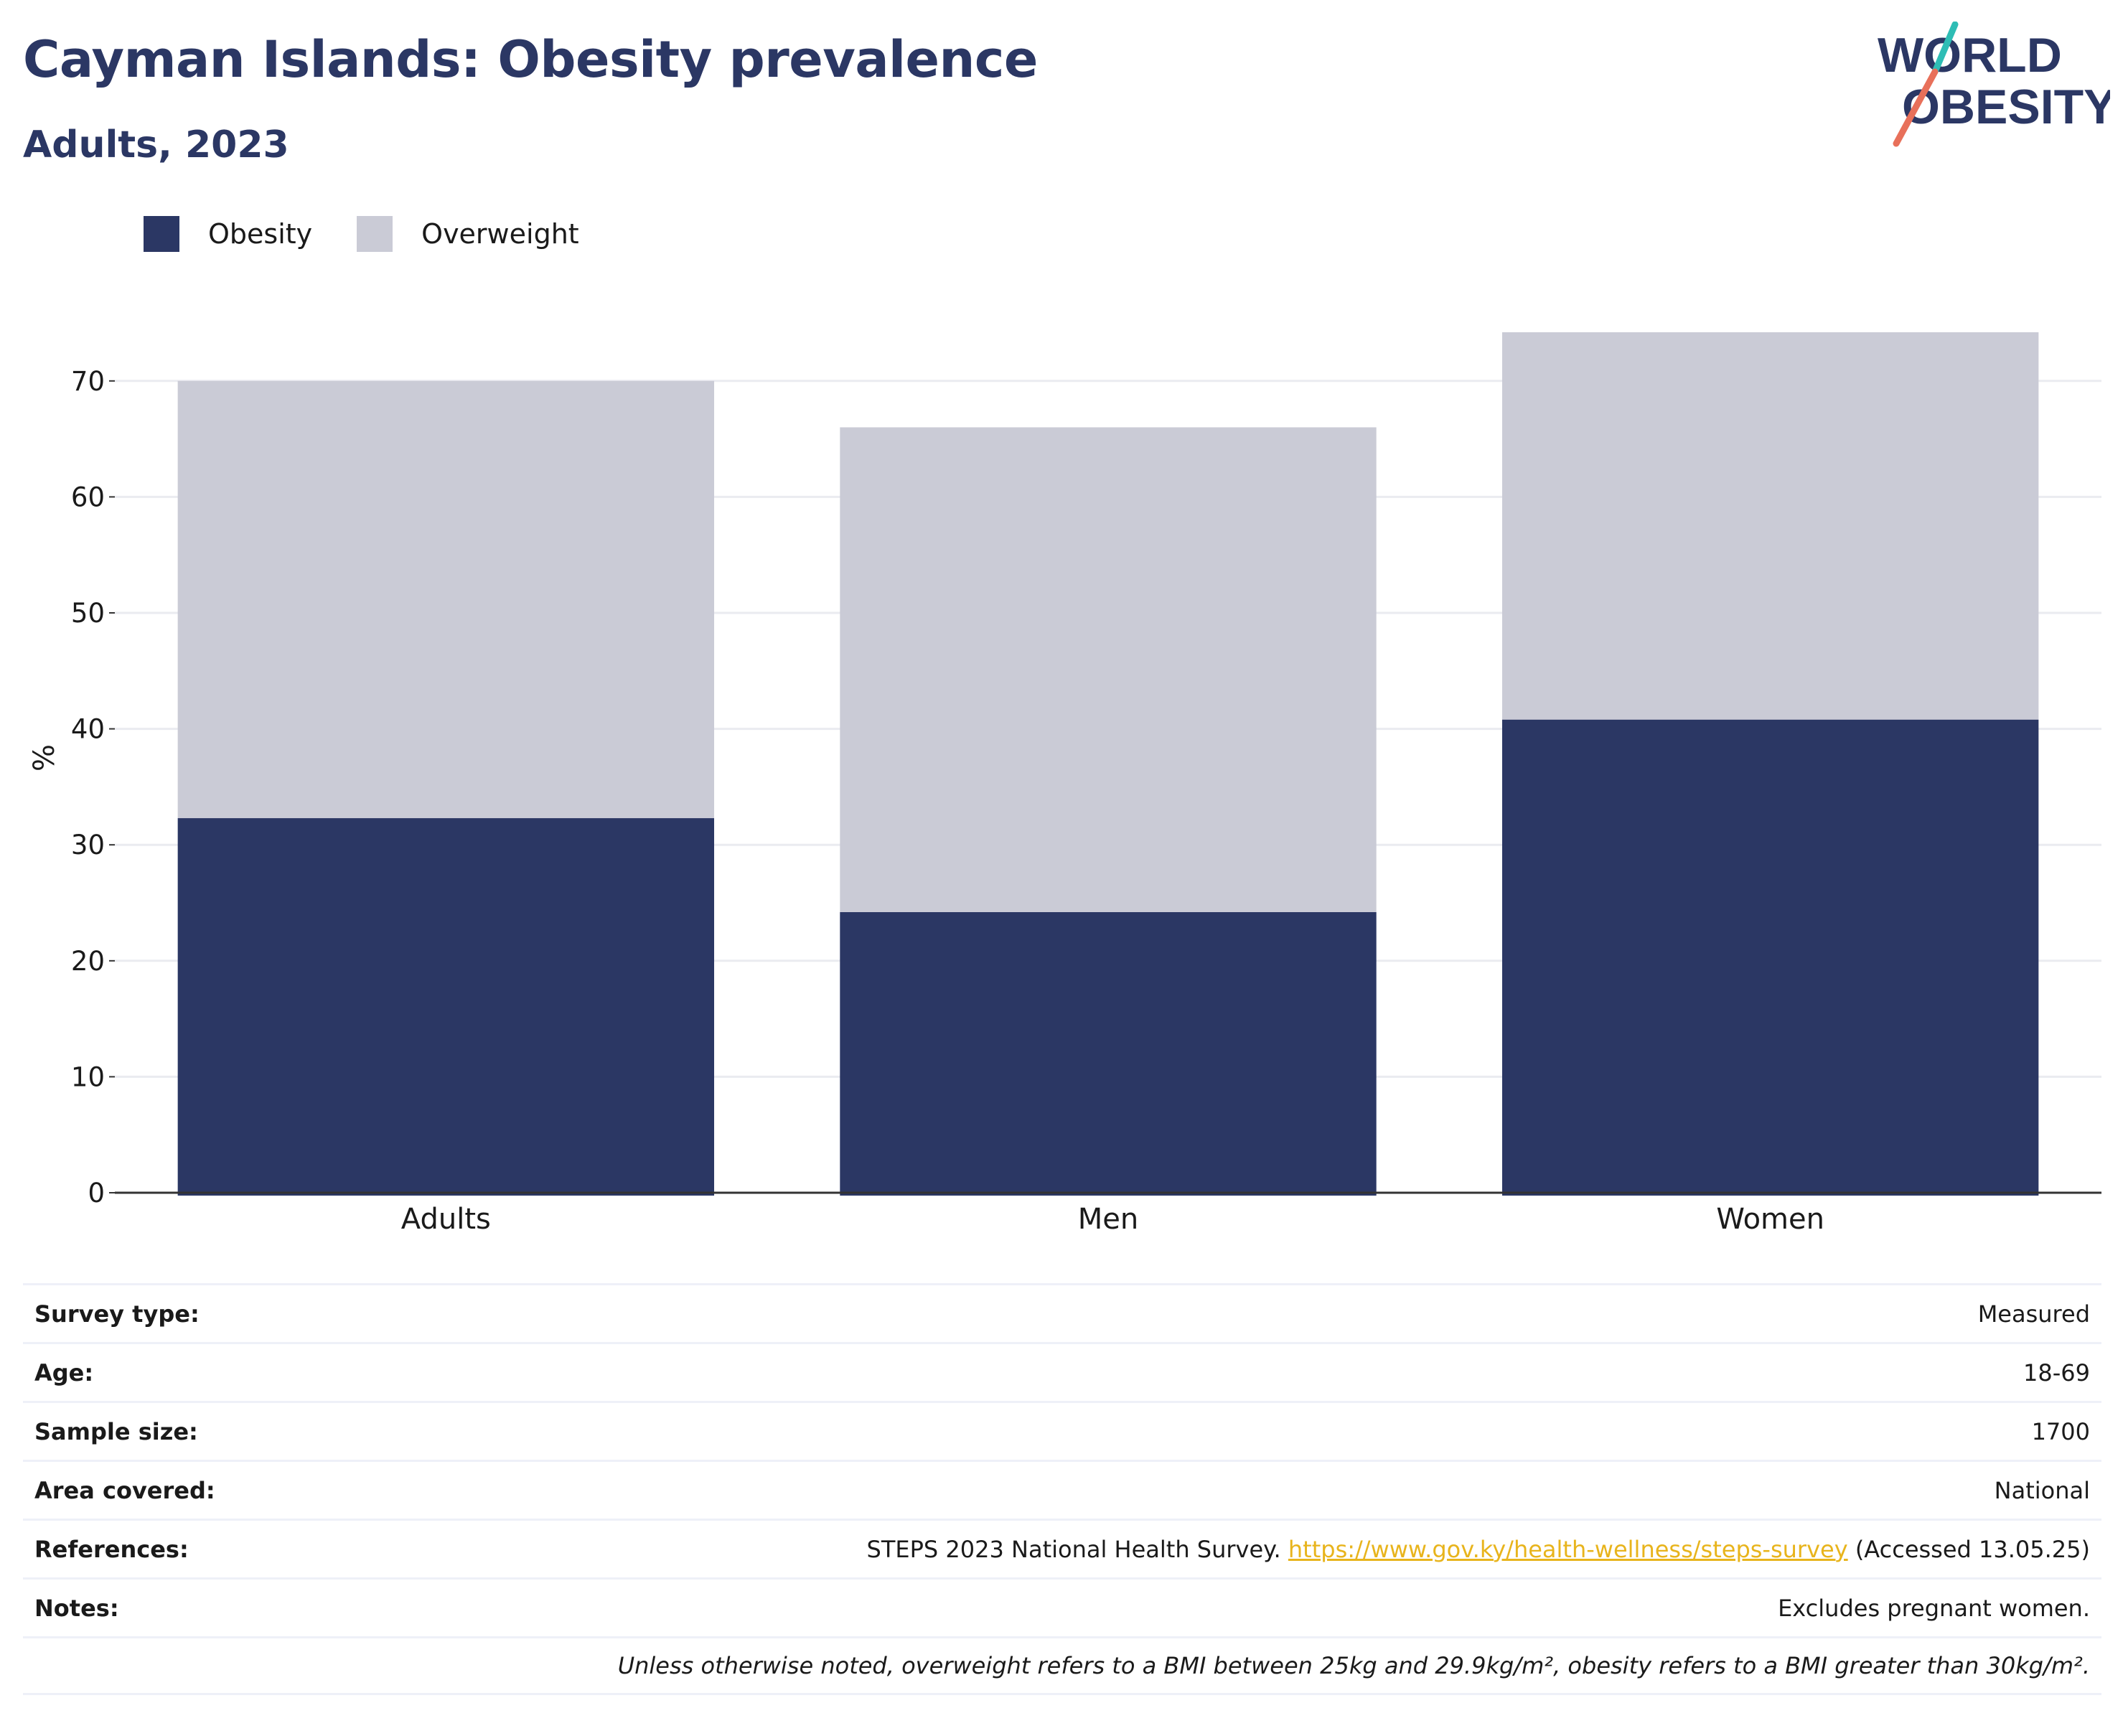 The width and height of the screenshot is (2123, 1736). I want to click on bar-obesity-women, so click(1770, 957).